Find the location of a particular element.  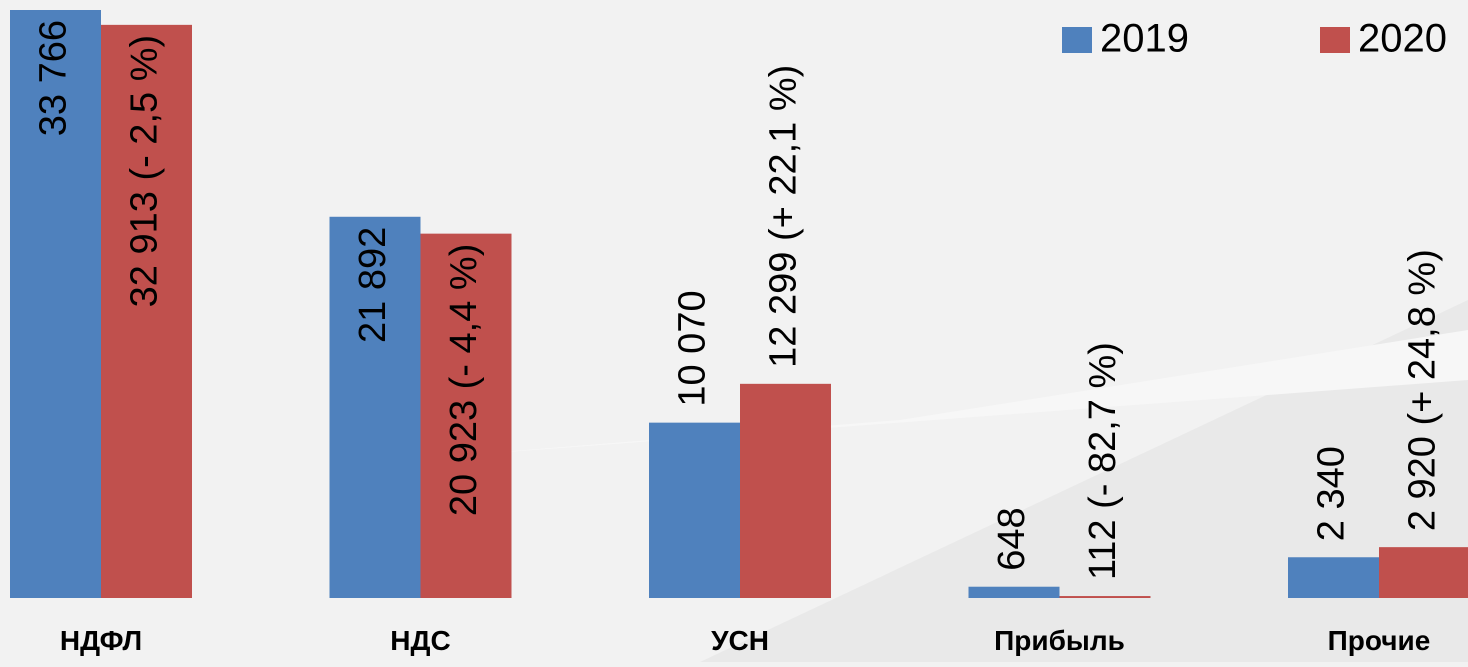

data-label: 2 920 (+ 24,8 %) is located at coordinates (1423, 390).